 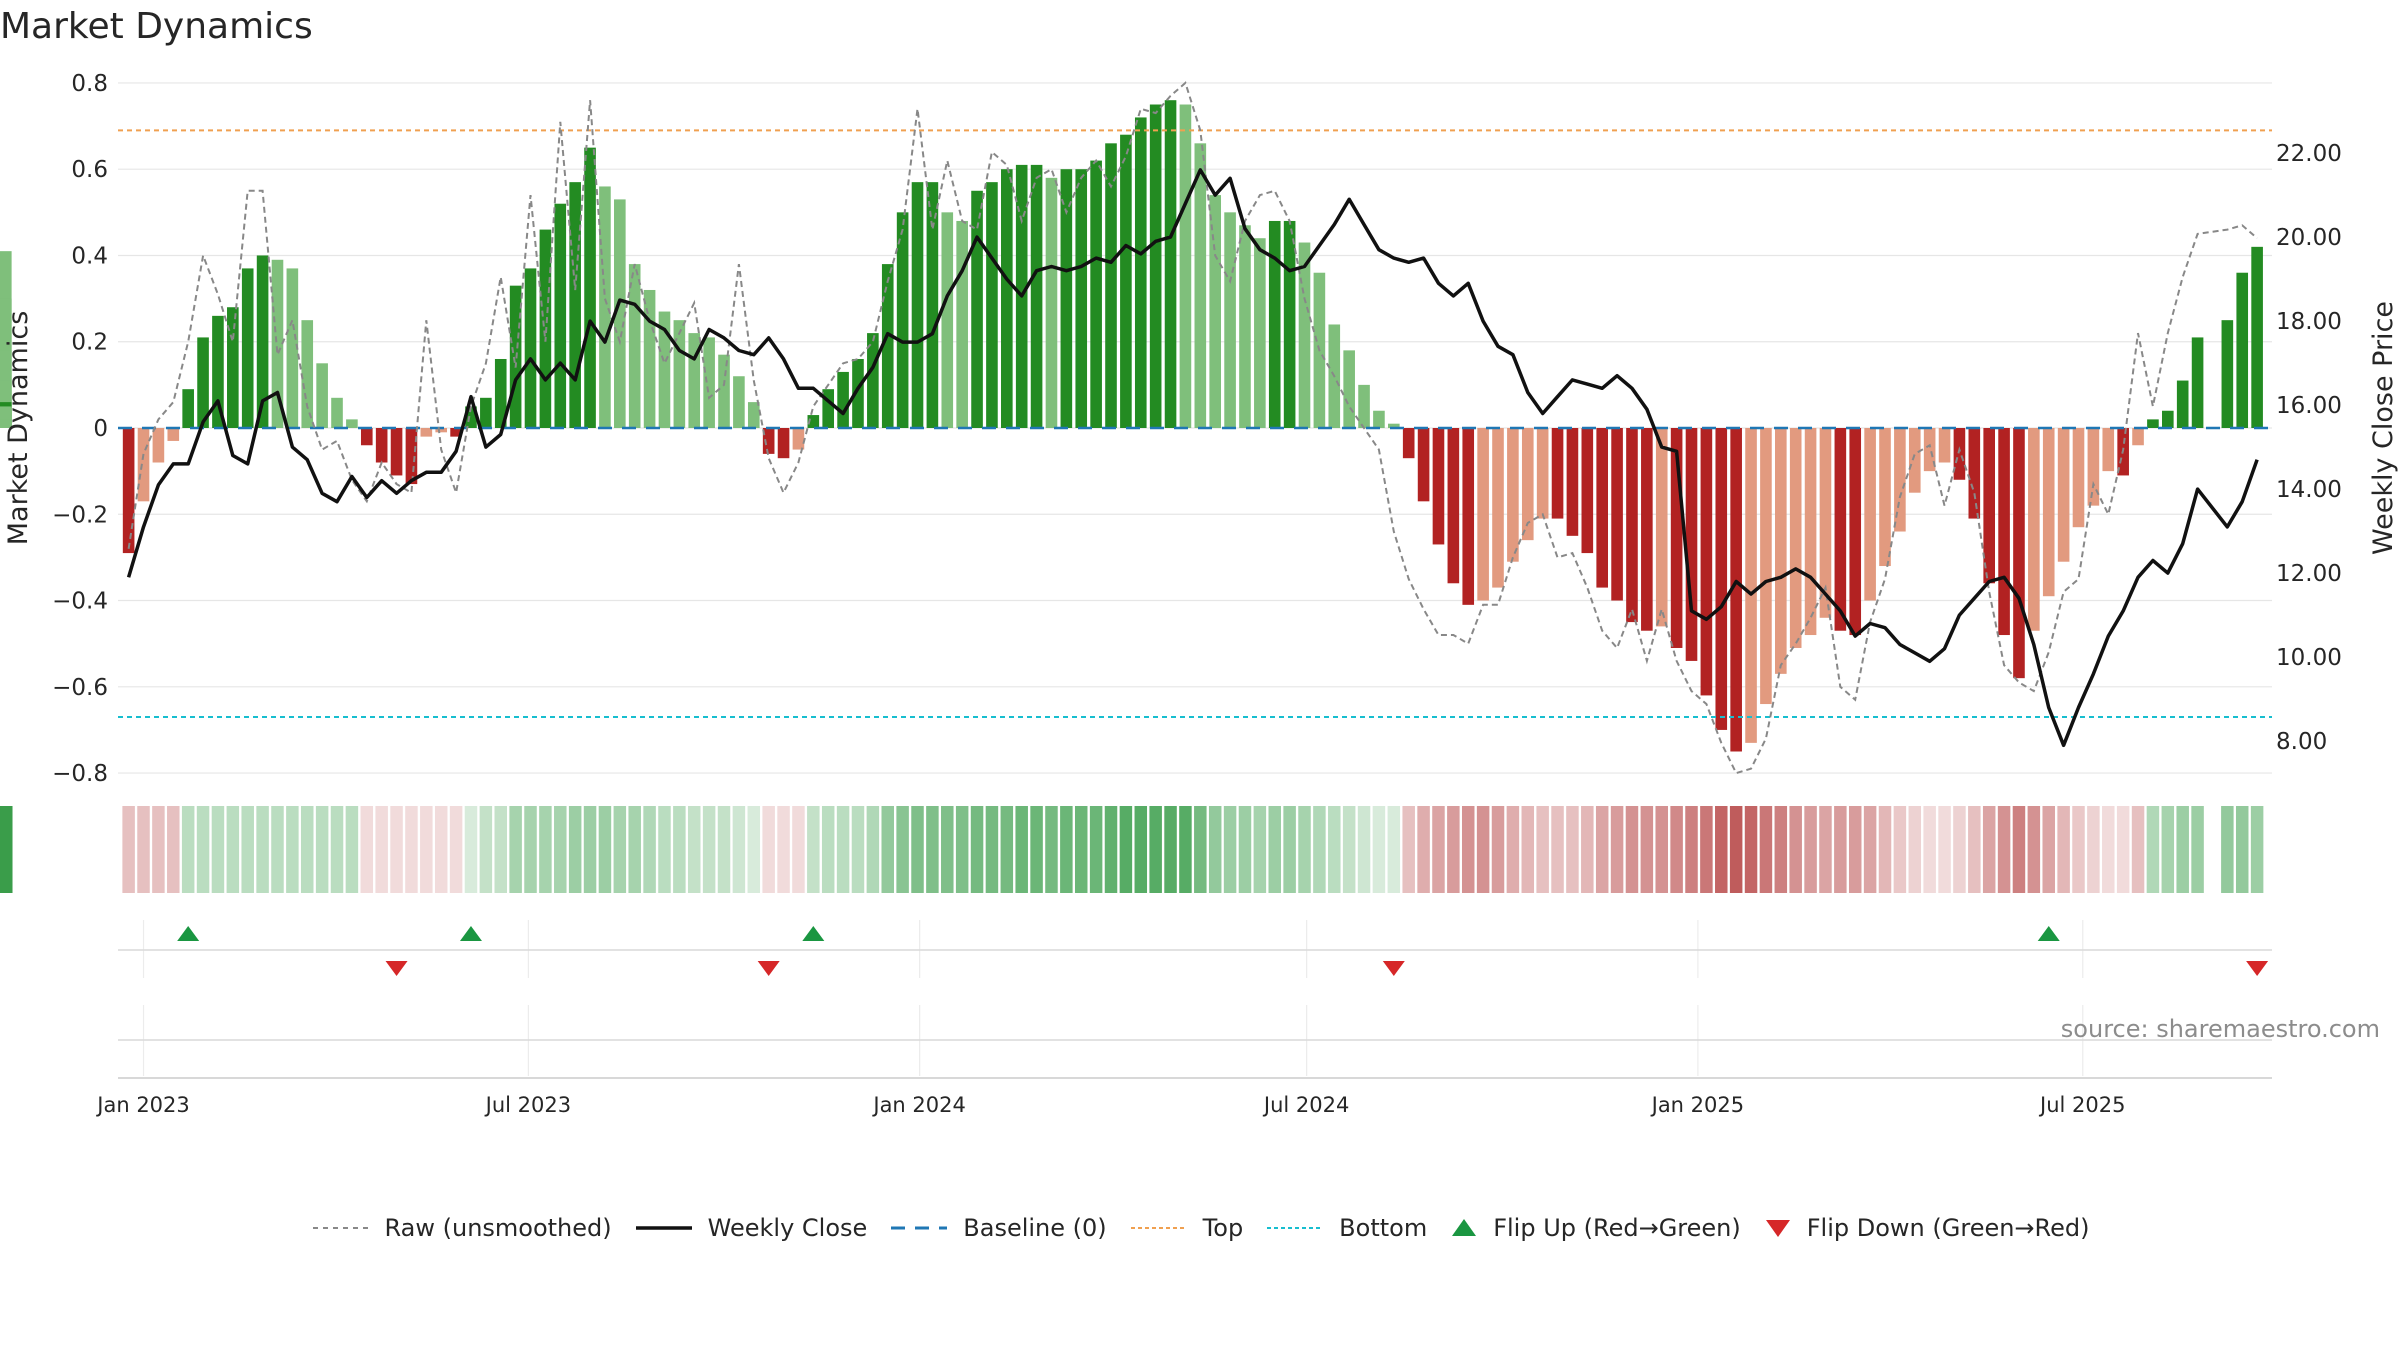 I want to click on y2-axis-title: Weekly Close Price, so click(x=2383, y=428).